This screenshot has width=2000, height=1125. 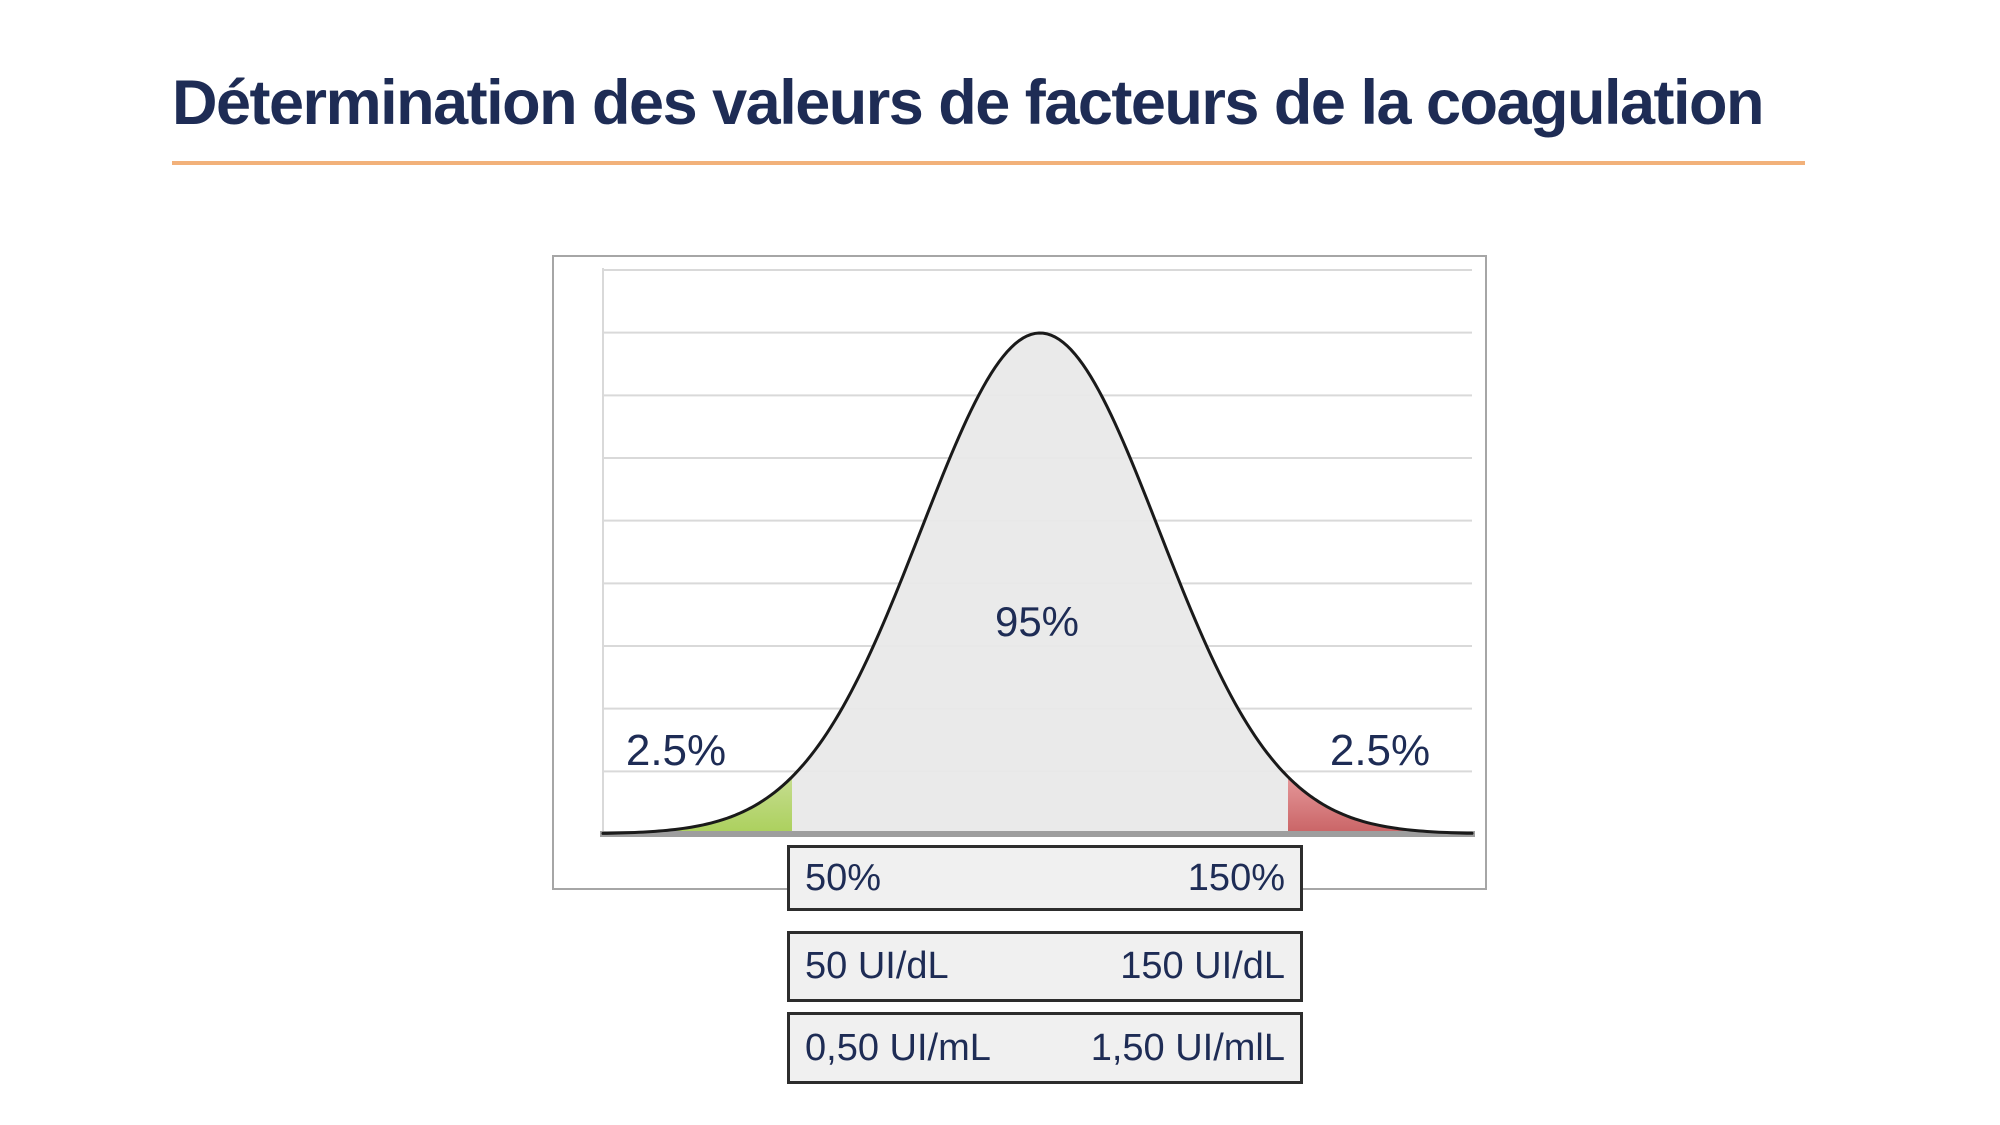 What do you see at coordinates (1045, 878) in the screenshot?
I see `cutoff-box-percent: 50% 150%` at bounding box center [1045, 878].